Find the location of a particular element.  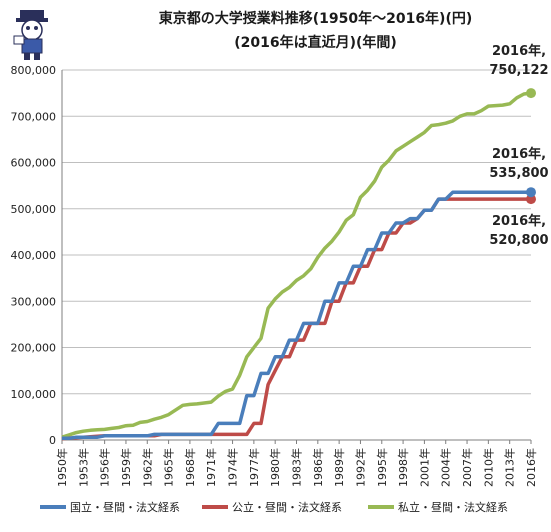

x-tick-label: 1971年 is located at coordinates (211, 467).